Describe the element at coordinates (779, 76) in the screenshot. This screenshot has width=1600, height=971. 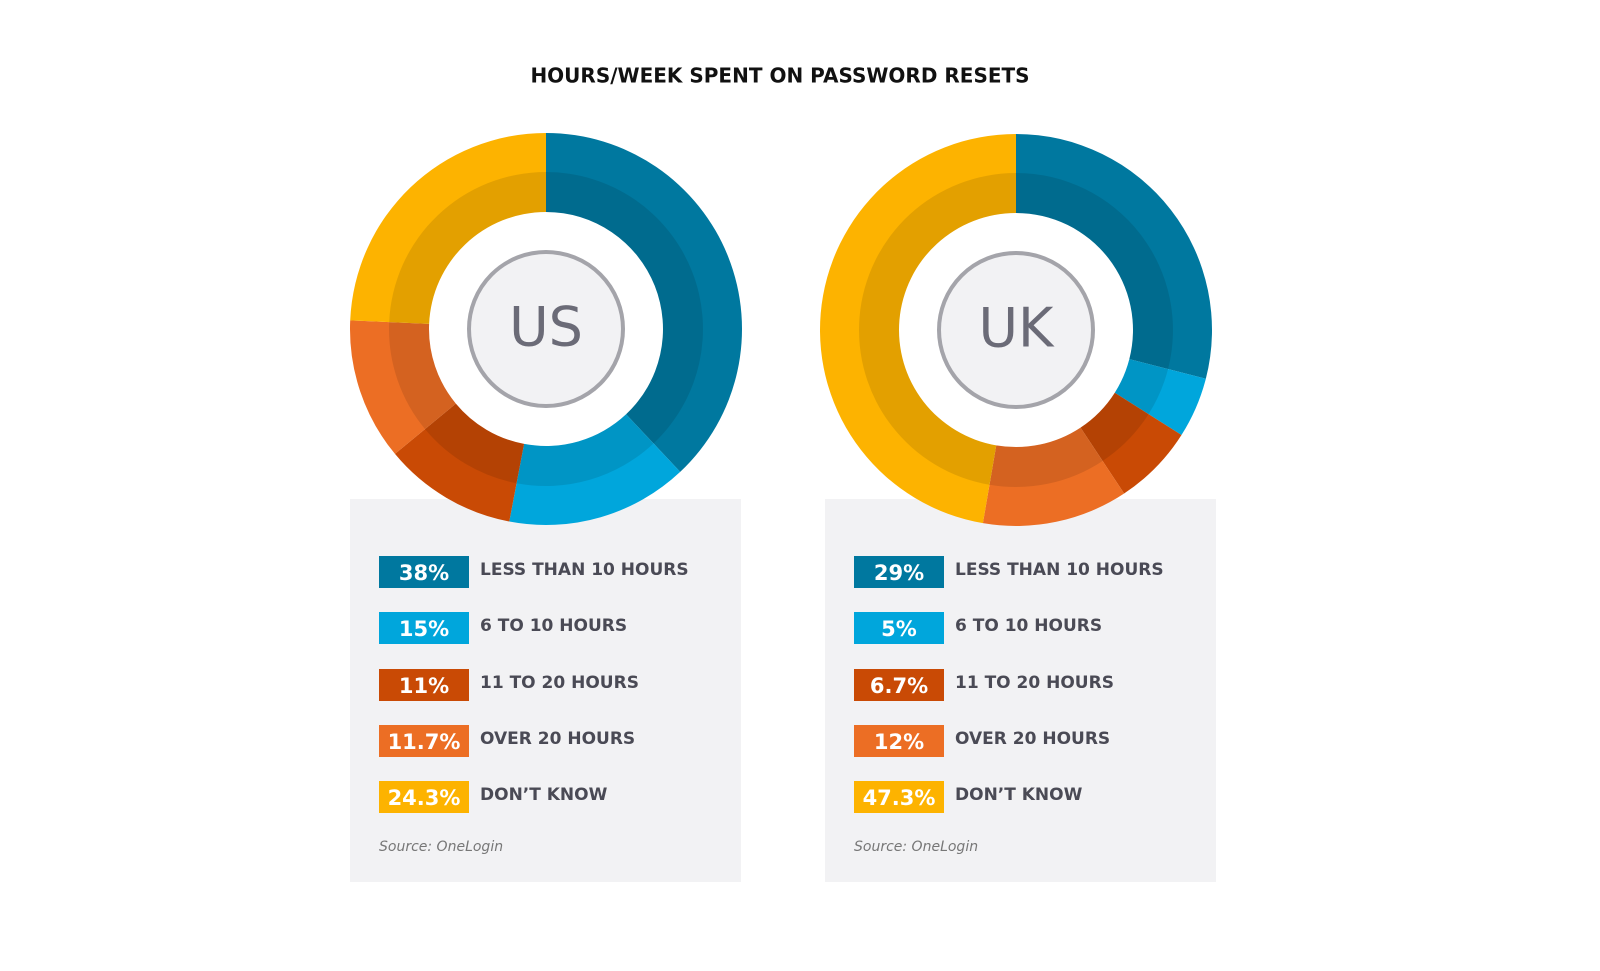
I see `chart-title: HOURS/WEEK SPENT ON PASSWORD RESETS` at that location.